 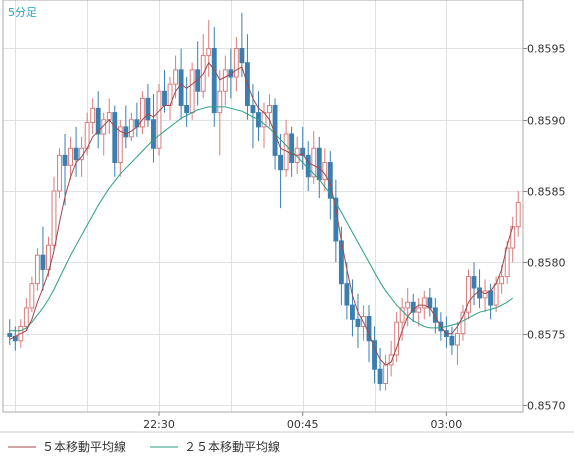 I want to click on x-tick-label: 22:30, so click(x=159, y=424).